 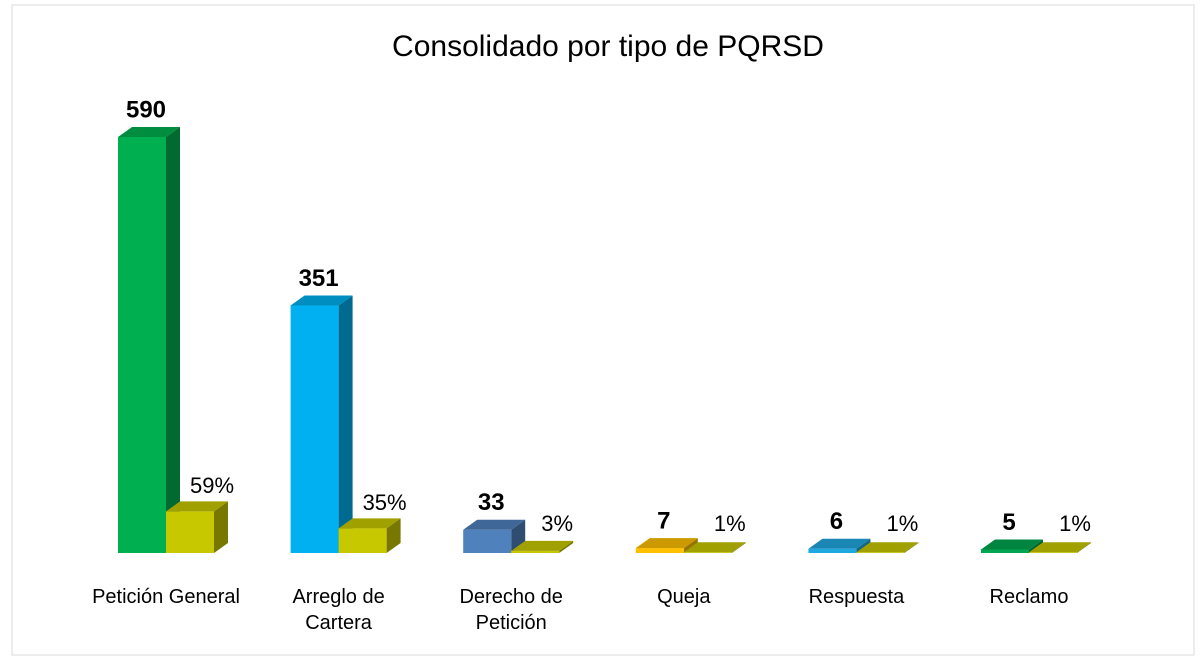 I want to click on x-tick-label: Reclamo, so click(x=1029, y=597).